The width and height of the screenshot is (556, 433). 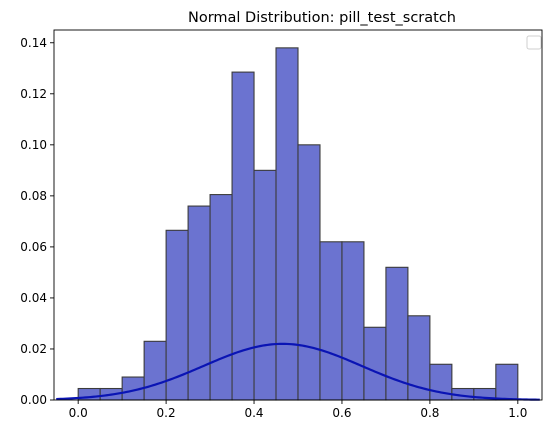 What do you see at coordinates (33, 43) in the screenshot?
I see `y-tick-label: 0.14` at bounding box center [33, 43].